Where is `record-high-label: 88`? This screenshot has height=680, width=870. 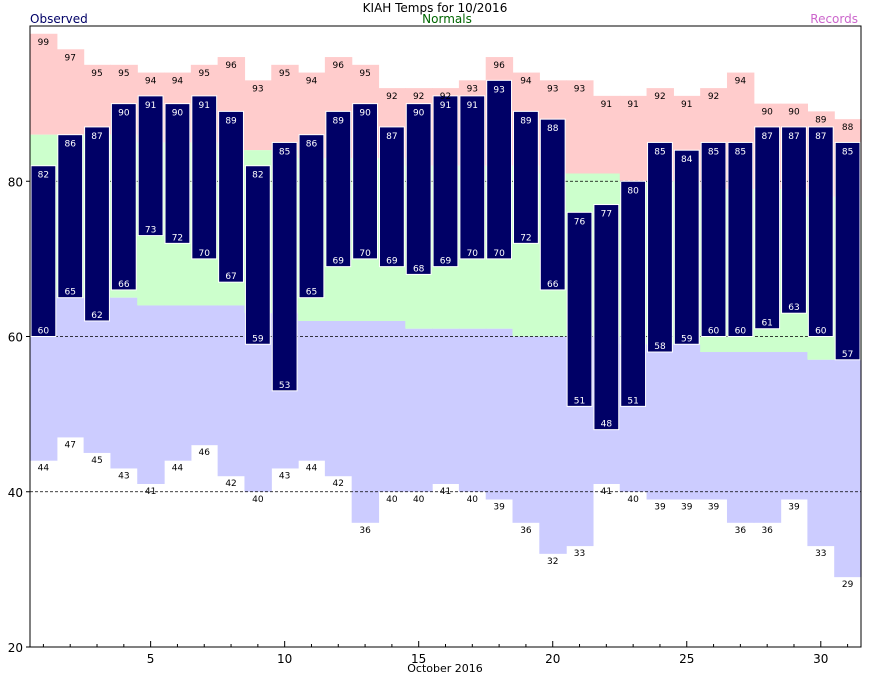
record-high-label: 88 is located at coordinates (848, 128).